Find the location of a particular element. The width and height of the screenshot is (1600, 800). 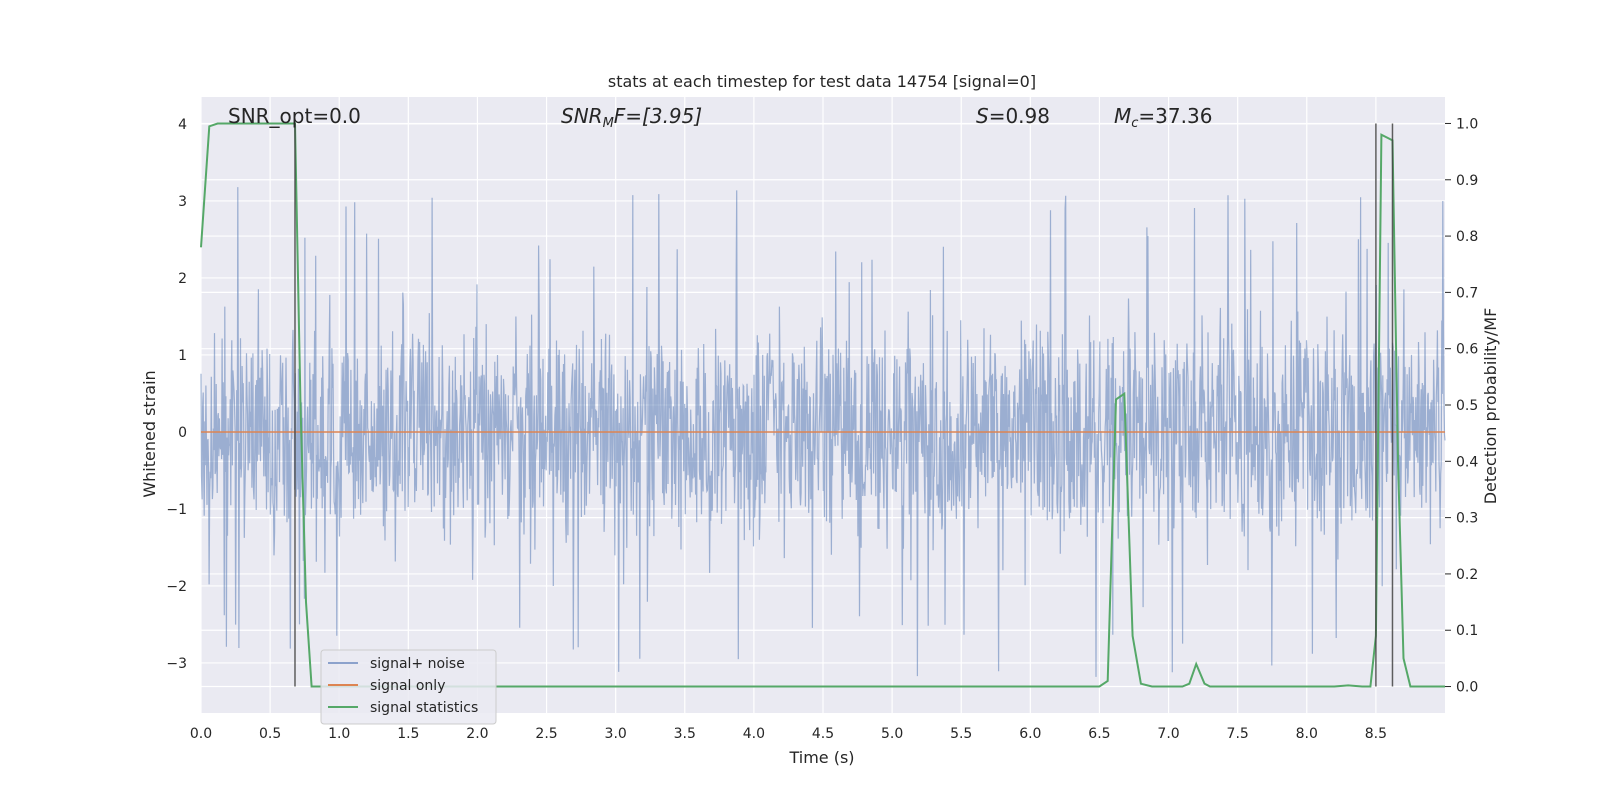

annotation-mc-prefix: M is located at coordinates (1122, 116).